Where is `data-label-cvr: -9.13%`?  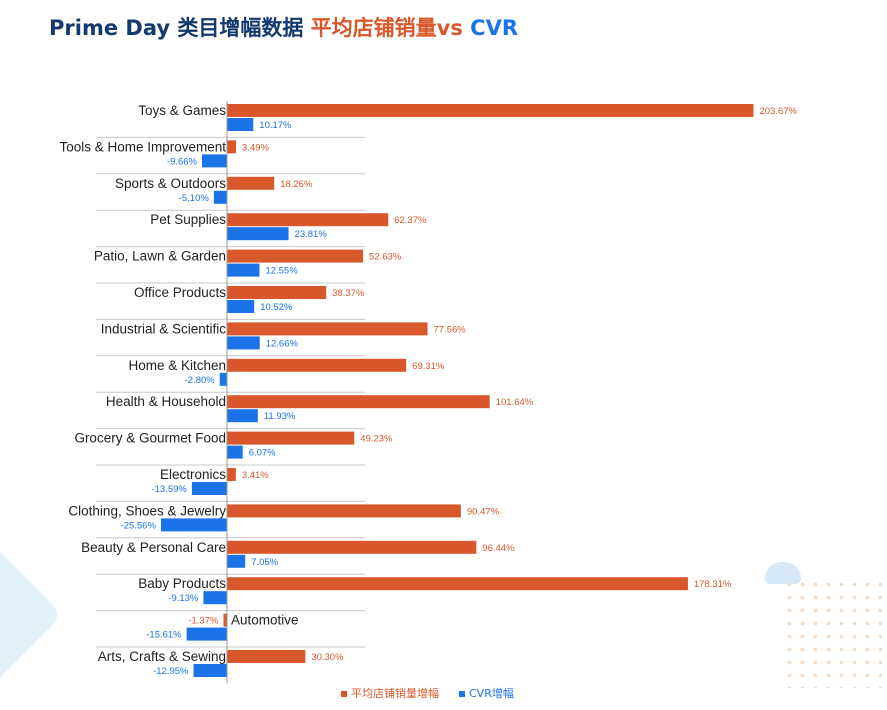 data-label-cvr: -9.13% is located at coordinates (183, 598).